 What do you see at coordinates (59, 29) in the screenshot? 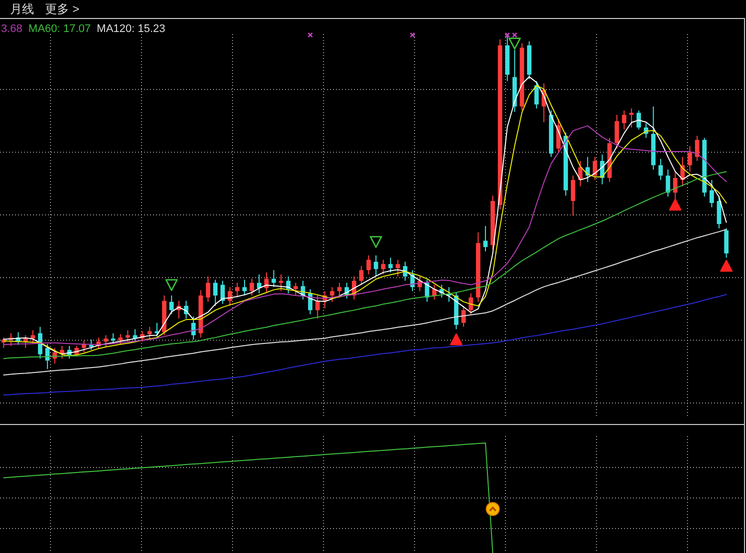
I see `legend-entry: MA60: 17.07` at bounding box center [59, 29].